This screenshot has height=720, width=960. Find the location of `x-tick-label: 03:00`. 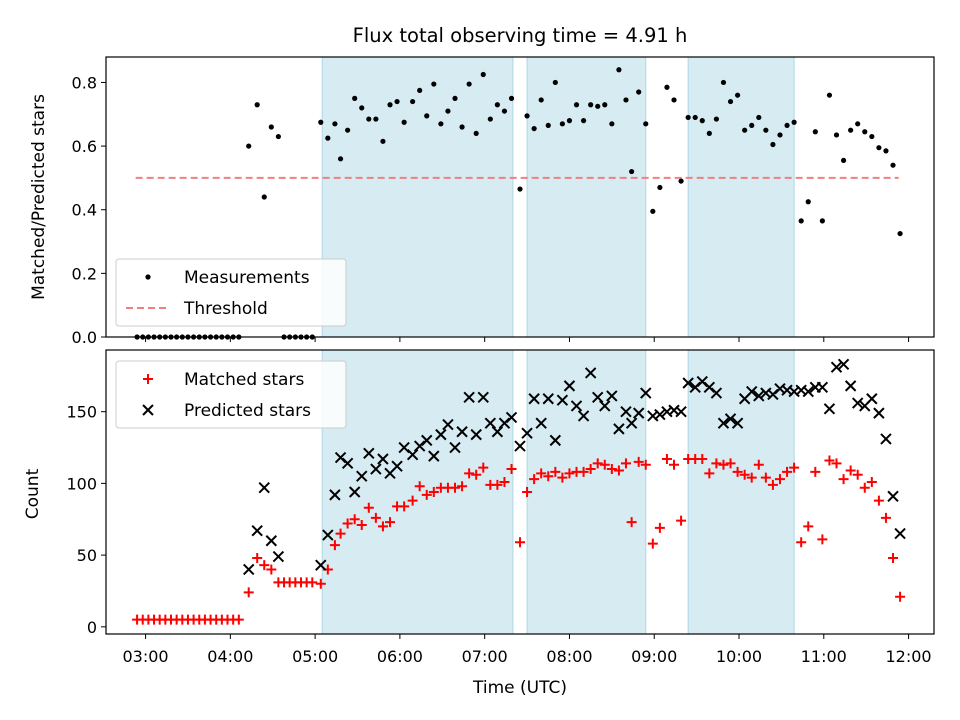

x-tick-label: 03:00 is located at coordinates (146, 656).